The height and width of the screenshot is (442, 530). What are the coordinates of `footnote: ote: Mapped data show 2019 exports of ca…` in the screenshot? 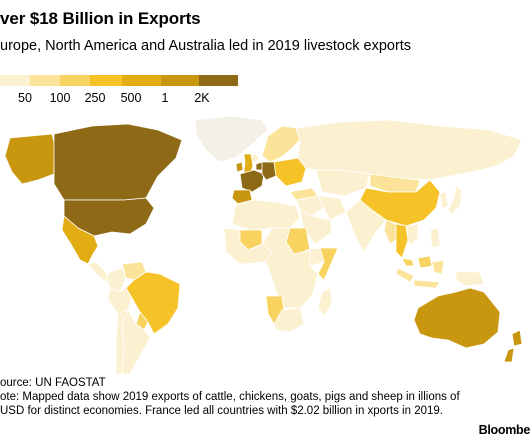 It's located at (230, 404).